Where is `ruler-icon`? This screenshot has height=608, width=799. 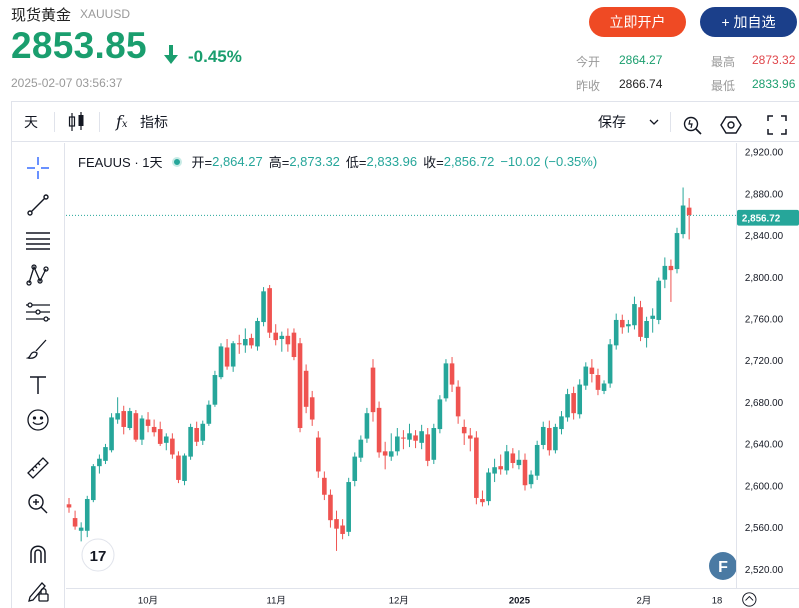
ruler-icon is located at coordinates (38, 468).